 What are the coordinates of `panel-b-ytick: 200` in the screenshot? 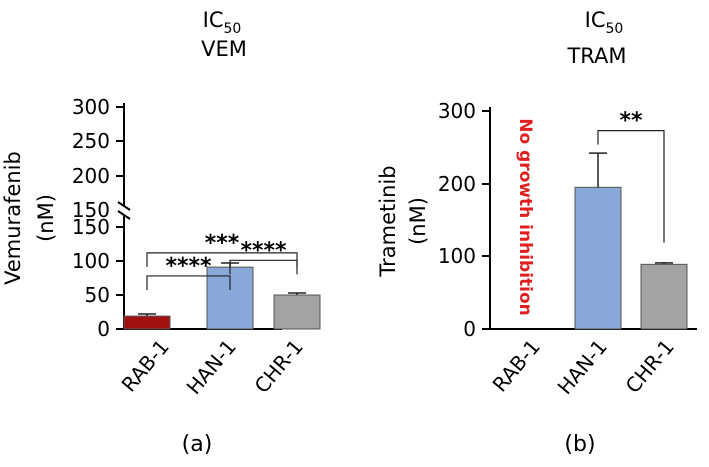 It's located at (464, 184).